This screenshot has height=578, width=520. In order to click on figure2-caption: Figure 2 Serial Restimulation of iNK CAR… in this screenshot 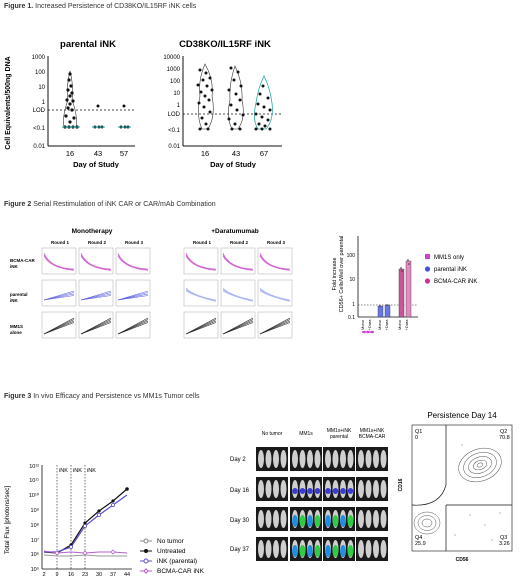, I will do `click(110, 204)`.